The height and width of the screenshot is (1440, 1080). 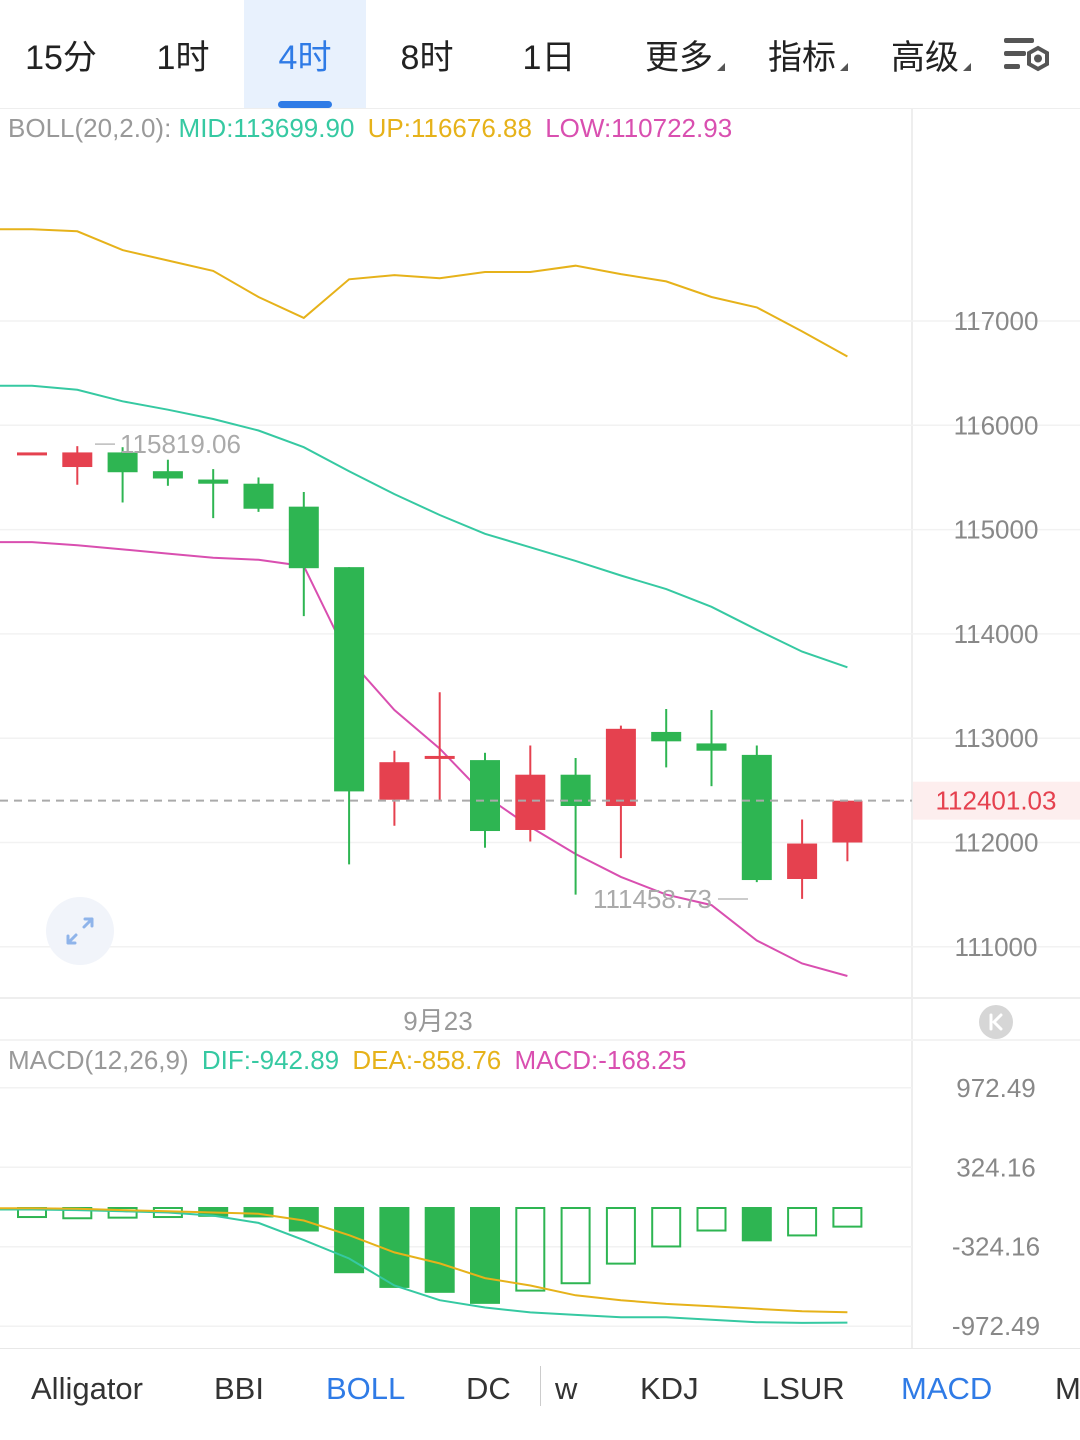 What do you see at coordinates (1067, 1388) in the screenshot?
I see `indicator-m-partial: M` at bounding box center [1067, 1388].